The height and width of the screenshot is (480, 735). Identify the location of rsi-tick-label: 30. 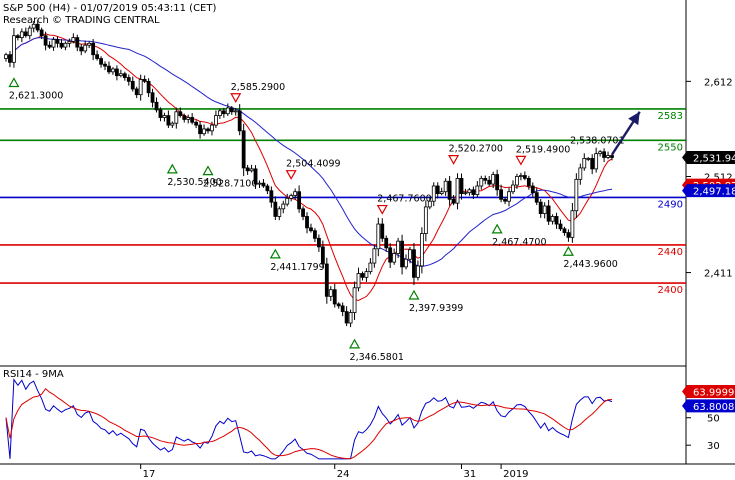
(713, 446).